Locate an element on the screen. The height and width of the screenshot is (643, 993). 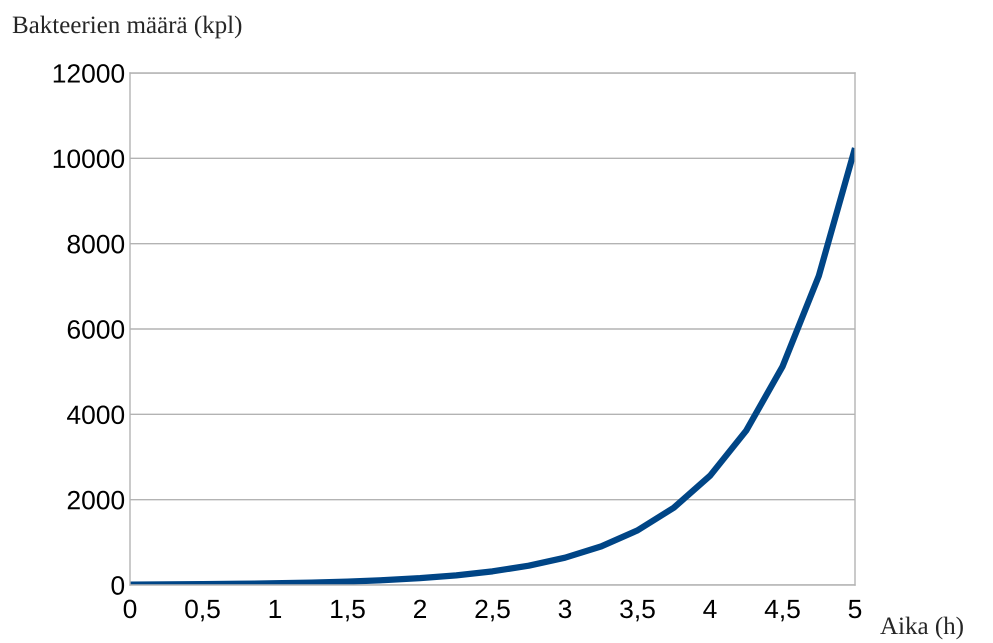
x-tick-label: 1,5 is located at coordinates (348, 611).